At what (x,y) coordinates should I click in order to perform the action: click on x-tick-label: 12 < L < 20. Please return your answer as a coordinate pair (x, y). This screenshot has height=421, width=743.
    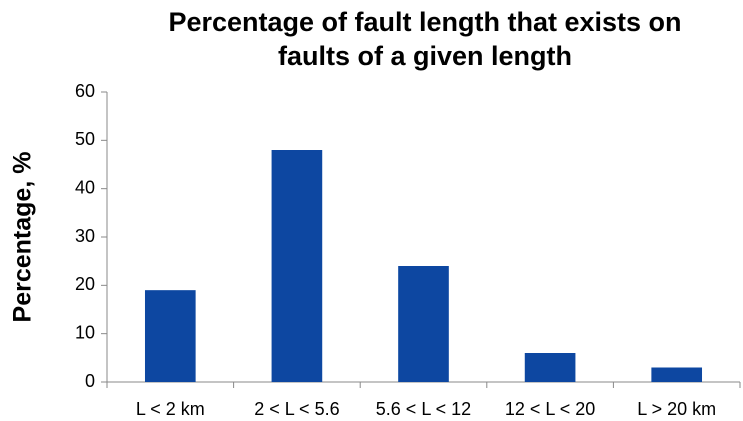
    Looking at the image, I should click on (550, 409).